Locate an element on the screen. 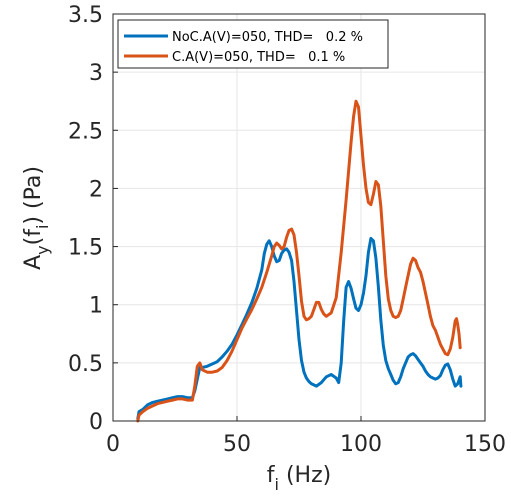 This screenshot has width=511, height=501. y-tick-label-0: 0 is located at coordinates (96, 422).